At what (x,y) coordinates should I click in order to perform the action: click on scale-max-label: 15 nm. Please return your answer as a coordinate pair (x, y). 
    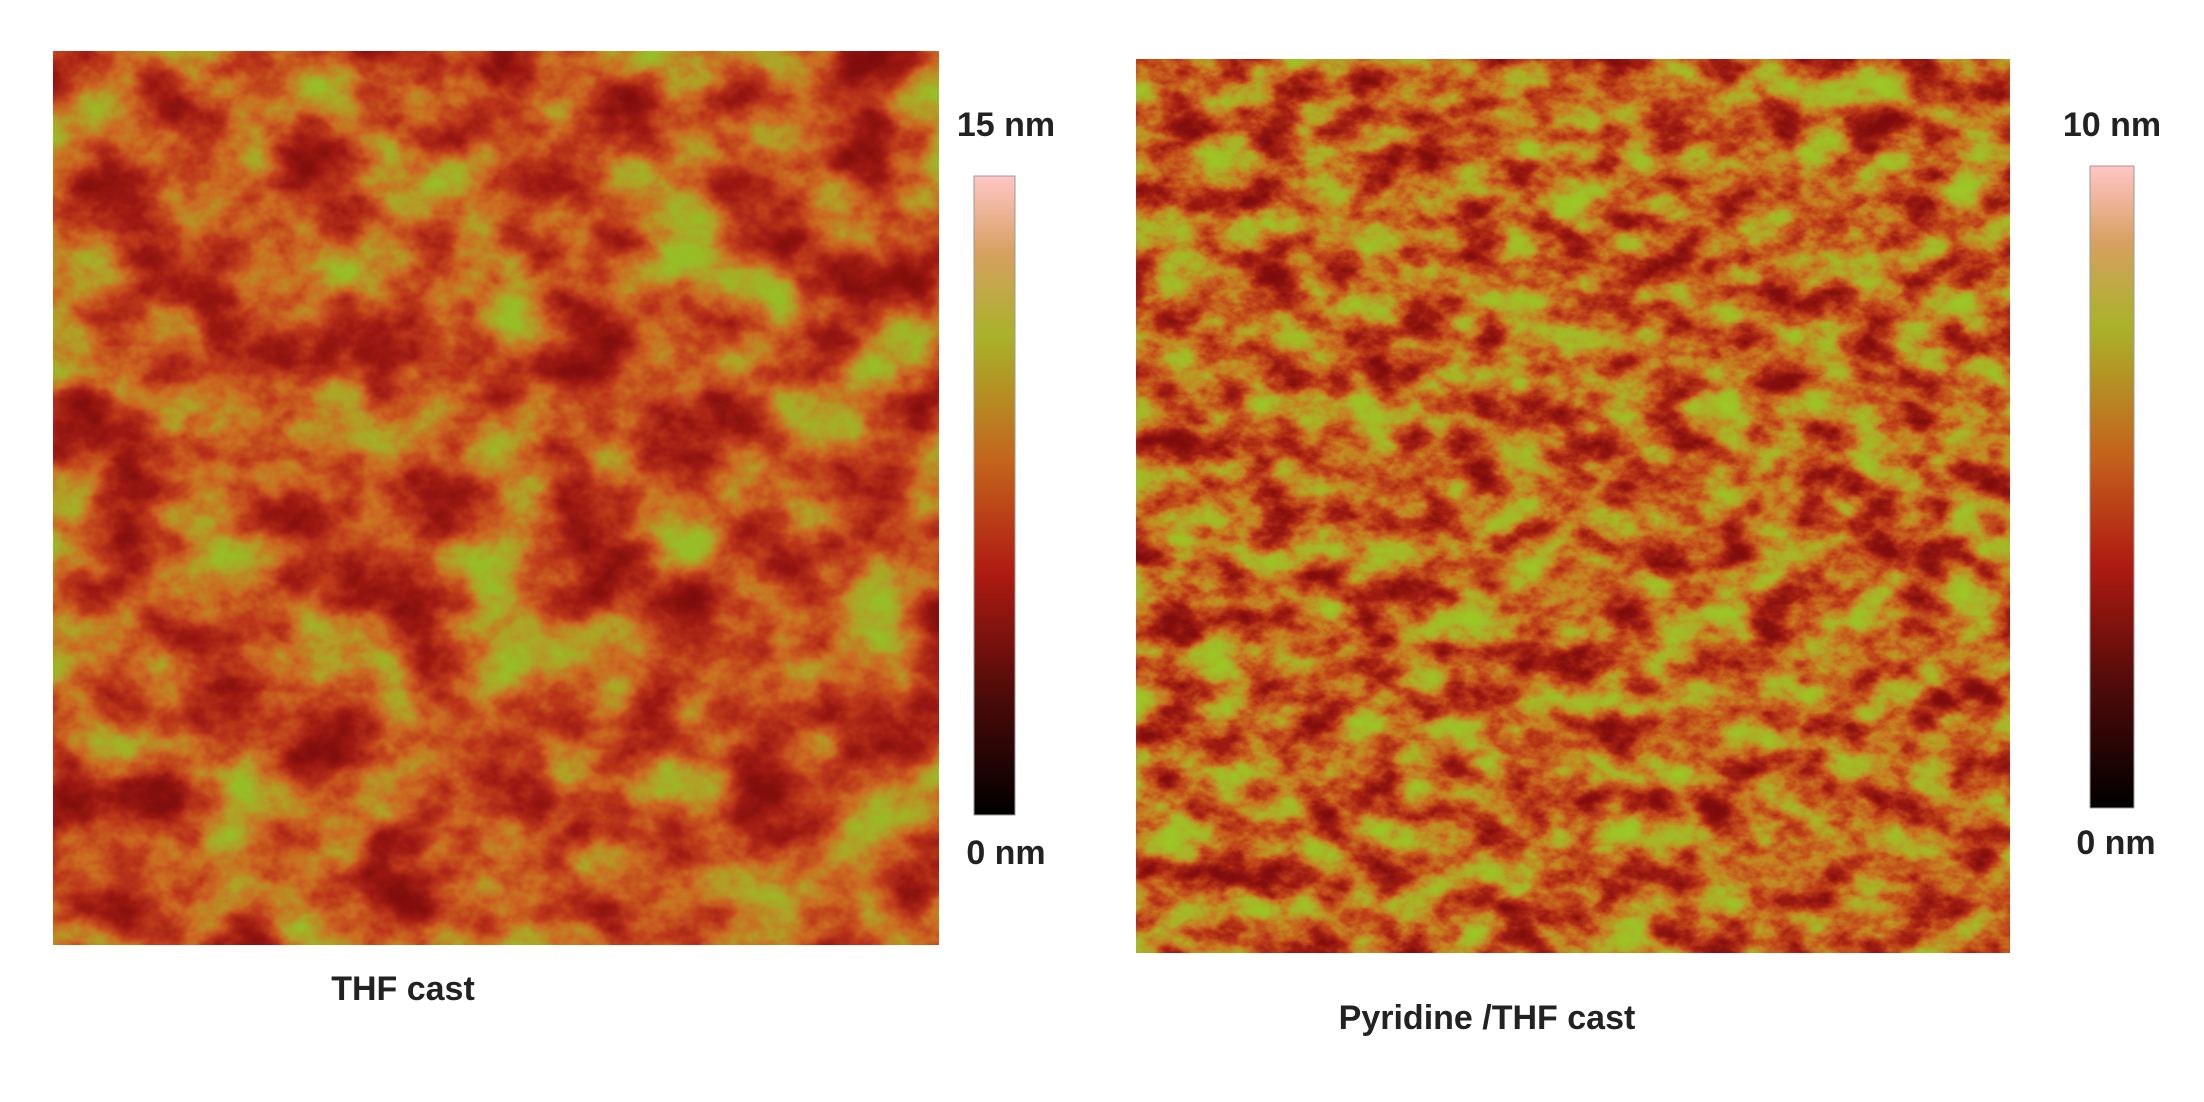
    Looking at the image, I should click on (1006, 125).